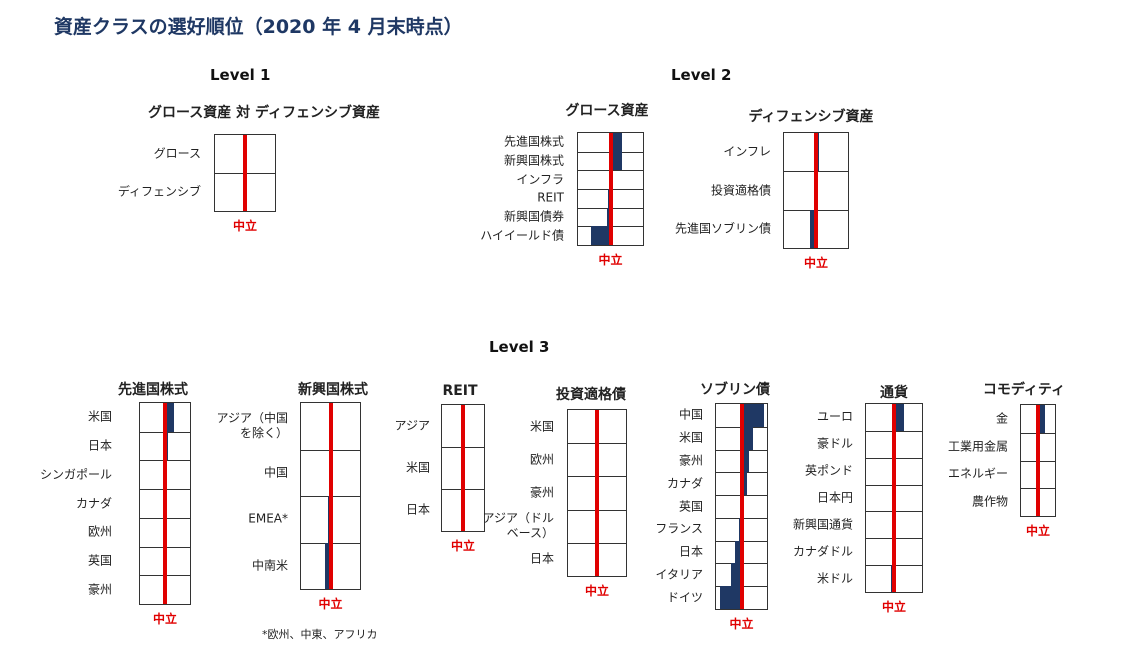 The image size is (1137, 656). Describe the element at coordinates (522, 235) in the screenshot. I see `row-label: ハイイールド債` at that location.